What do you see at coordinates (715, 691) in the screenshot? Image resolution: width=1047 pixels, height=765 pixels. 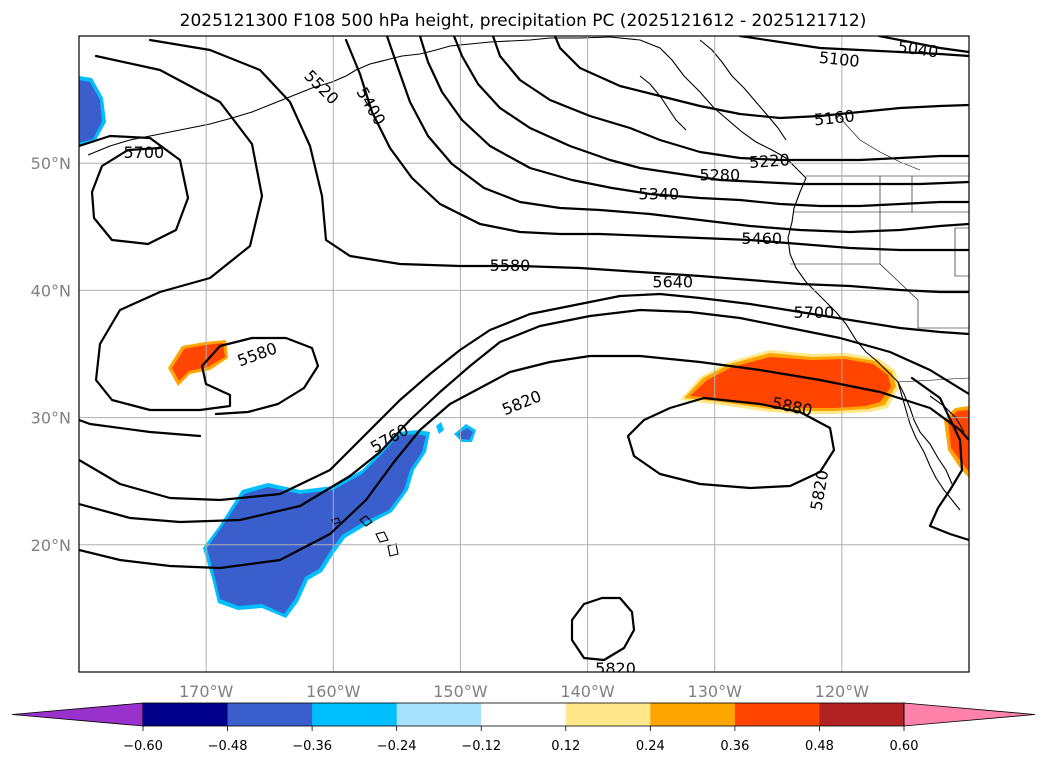 I see `lon-tick-label: 130°W` at bounding box center [715, 691].